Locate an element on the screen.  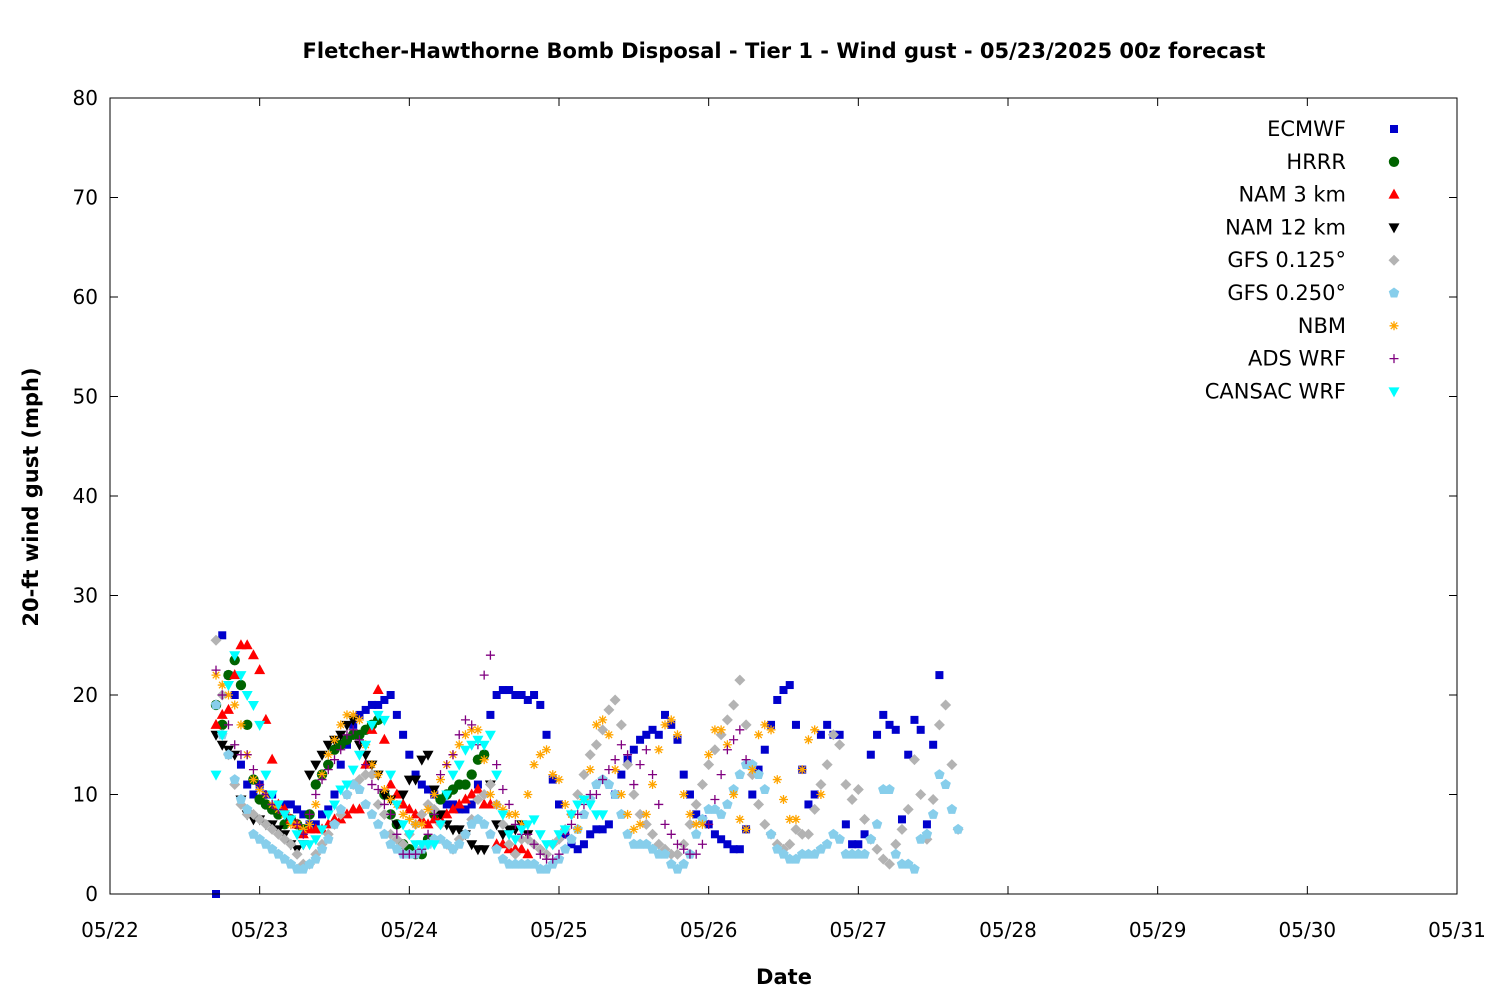
legend-marker is located at coordinates (1394, 129).